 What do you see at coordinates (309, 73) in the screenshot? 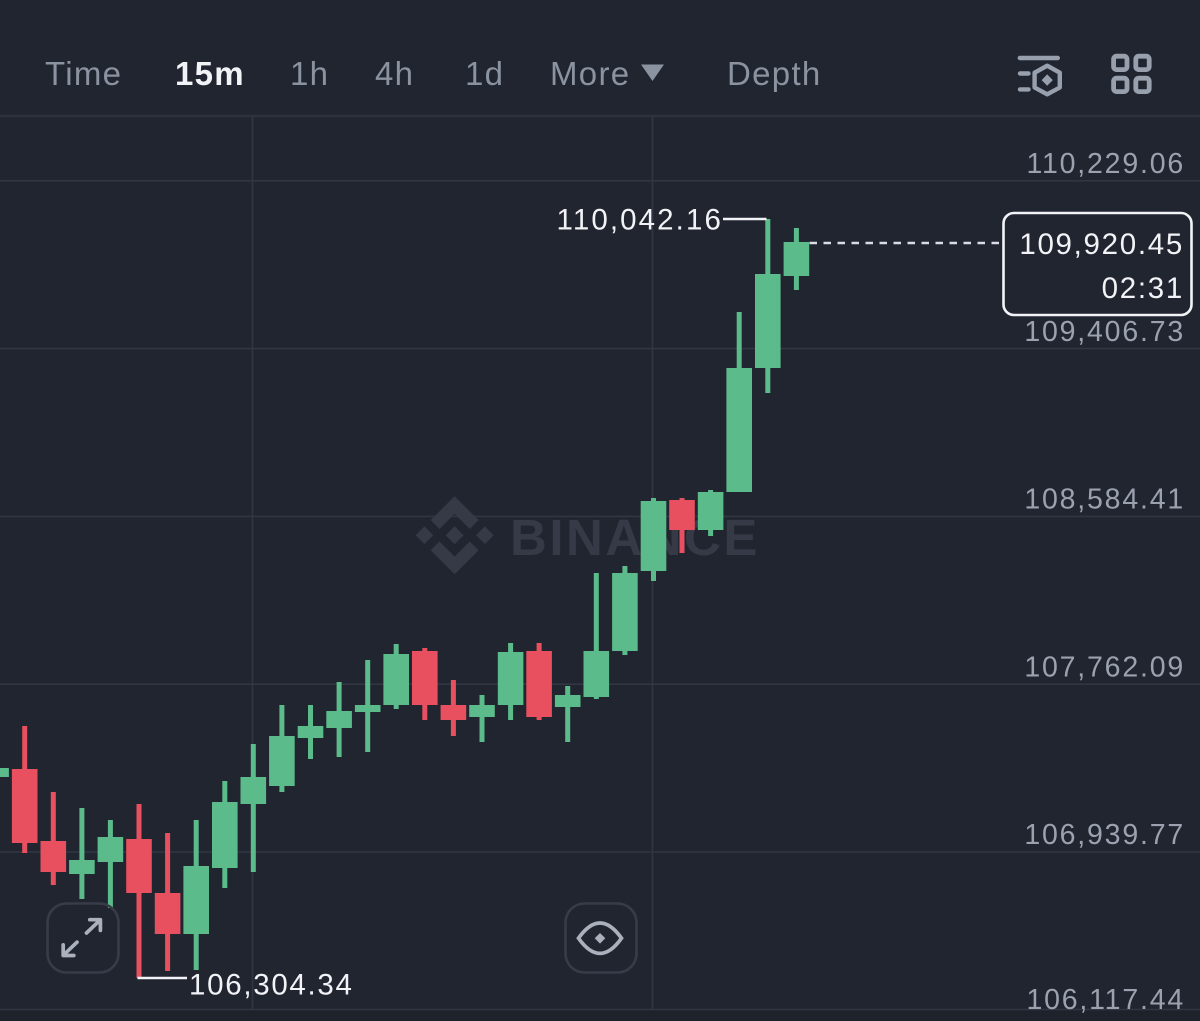
I see `svg-text: 1h` at bounding box center [309, 73].